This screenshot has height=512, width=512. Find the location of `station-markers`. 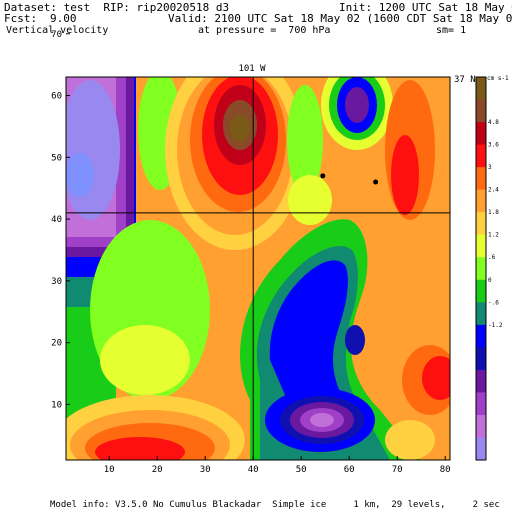

station-markers is located at coordinates (349, 179).